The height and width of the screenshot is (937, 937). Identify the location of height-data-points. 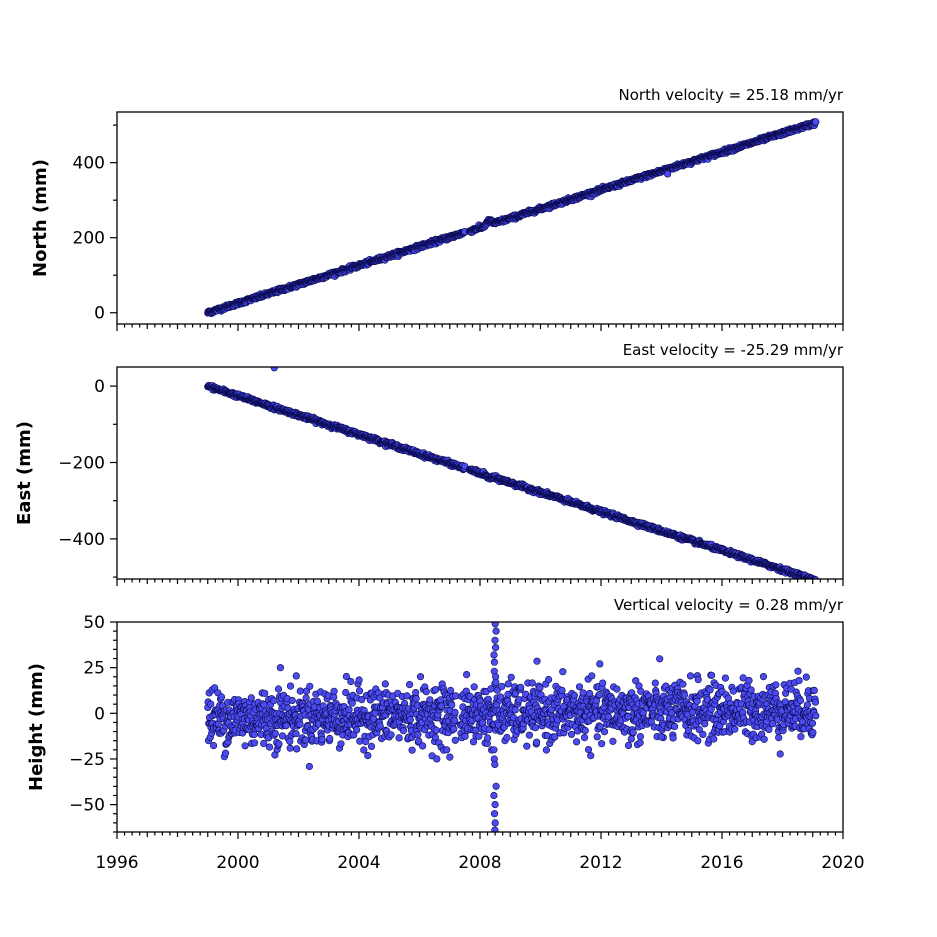
(512, 727).